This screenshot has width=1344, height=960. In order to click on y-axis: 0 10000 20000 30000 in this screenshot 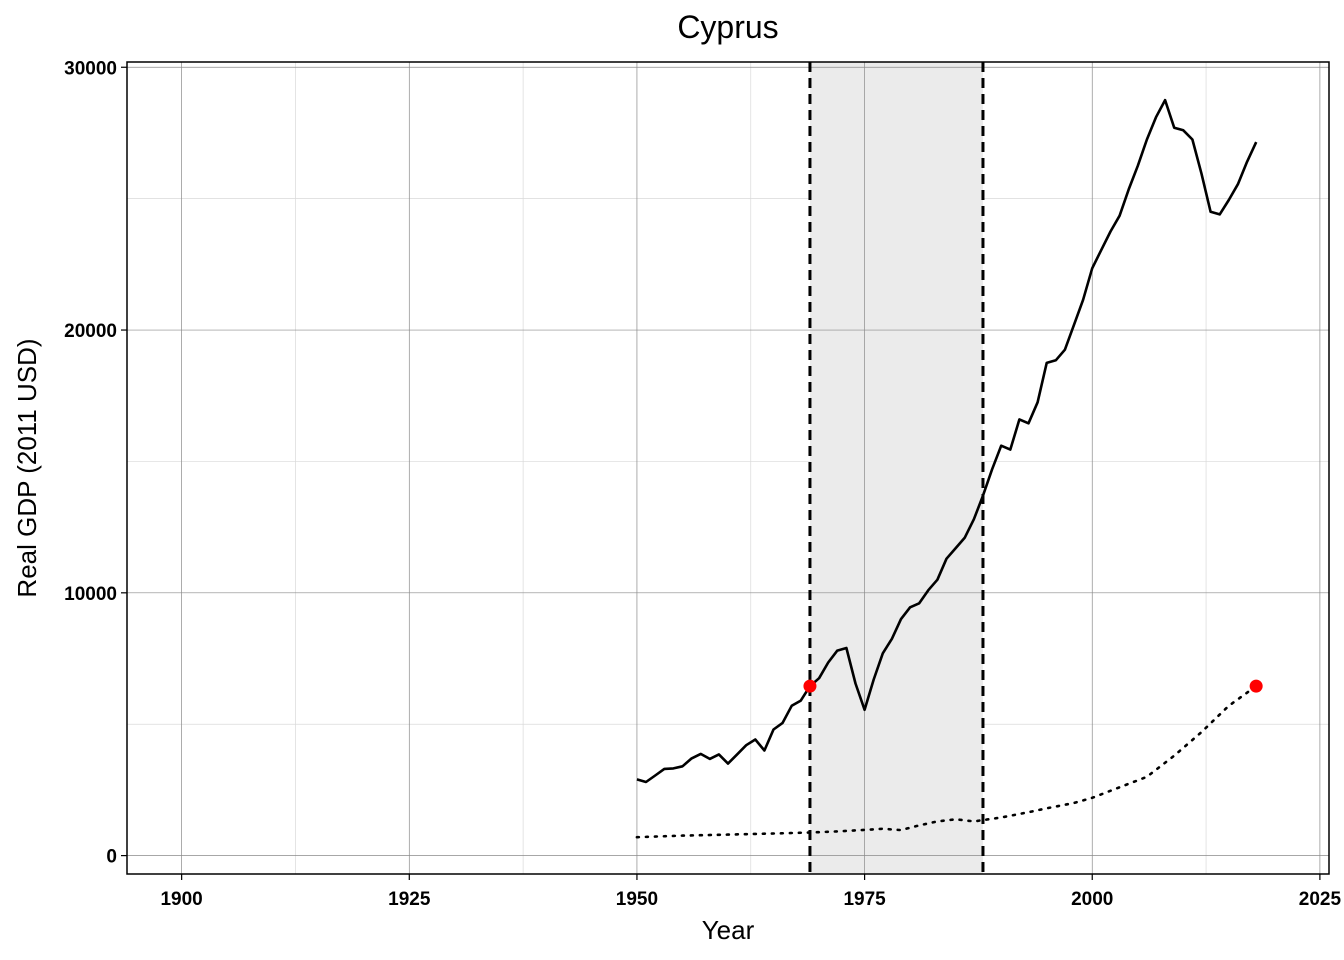, I will do `click(95, 463)`.